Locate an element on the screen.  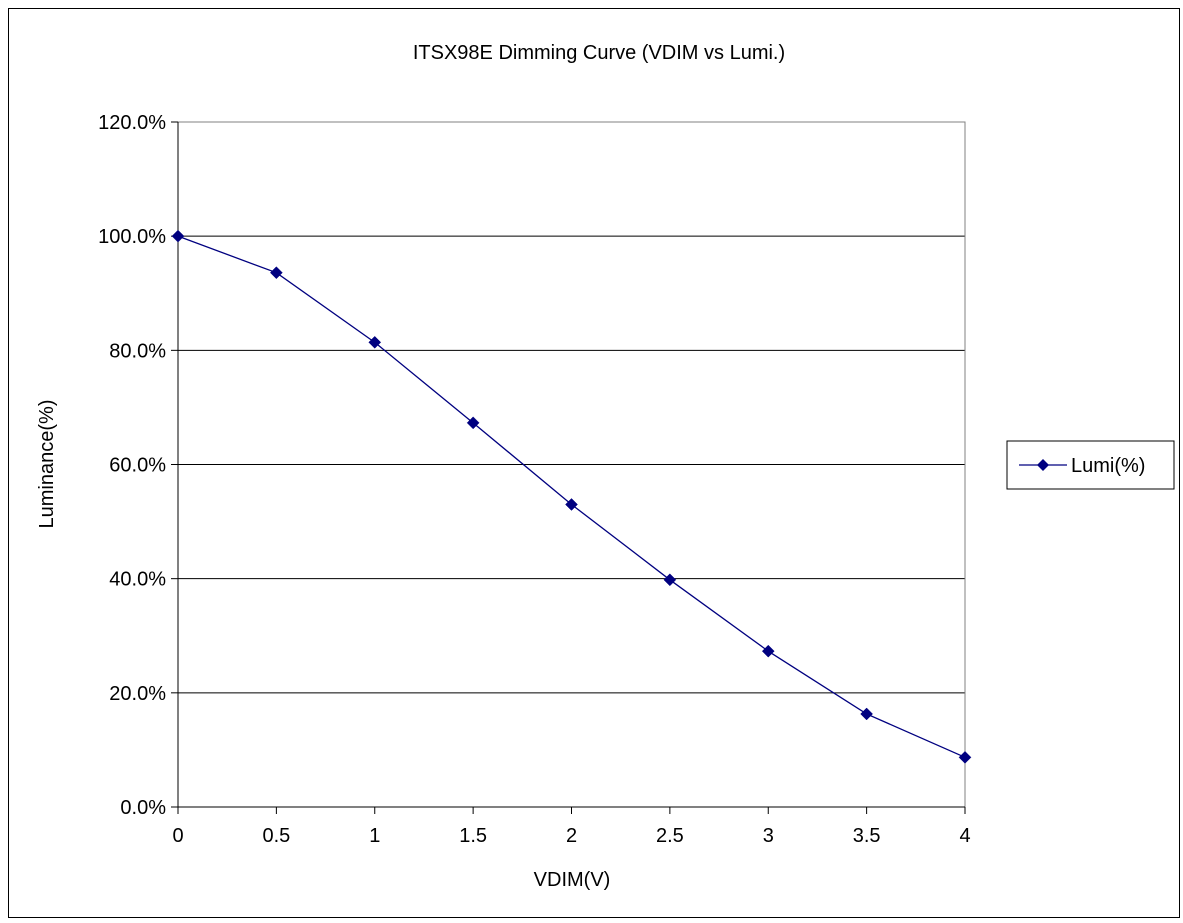
x-tick-labels: 0 0.5 1 1.5 2 2.5 3 3.5 4 is located at coordinates (571, 827).